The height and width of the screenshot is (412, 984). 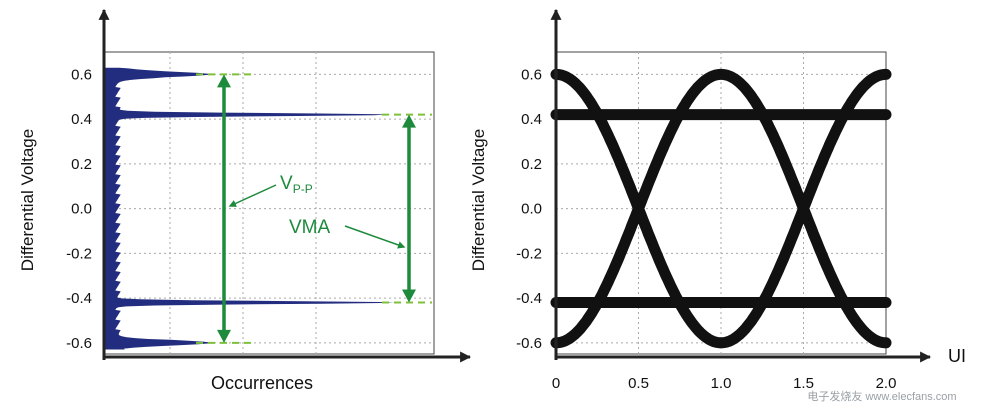 What do you see at coordinates (262, 383) in the screenshot?
I see `histogram-x-axis-label: Occurrences` at bounding box center [262, 383].